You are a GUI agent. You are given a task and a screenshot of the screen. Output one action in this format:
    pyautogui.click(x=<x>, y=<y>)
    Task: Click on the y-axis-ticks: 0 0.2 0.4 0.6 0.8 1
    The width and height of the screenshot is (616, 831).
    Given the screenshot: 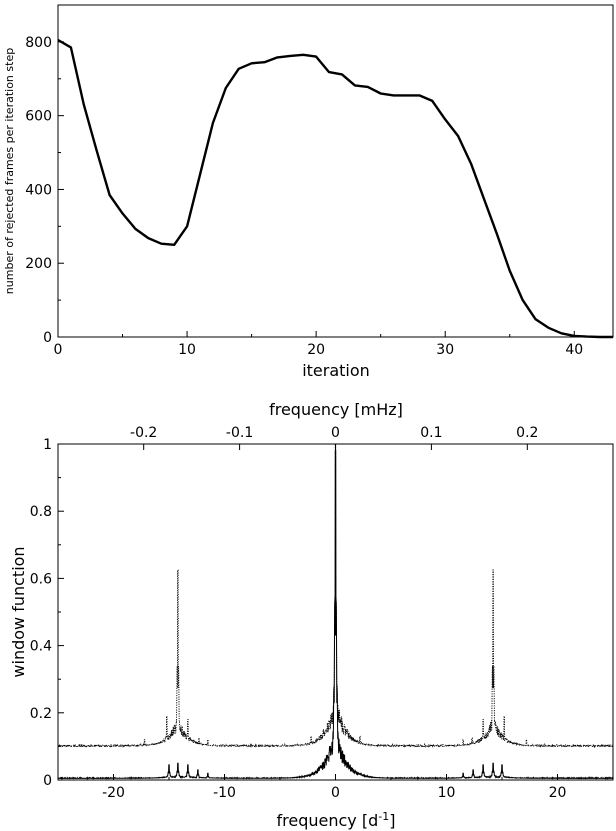 What is the action you would take?
    pyautogui.click(x=47, y=613)
    